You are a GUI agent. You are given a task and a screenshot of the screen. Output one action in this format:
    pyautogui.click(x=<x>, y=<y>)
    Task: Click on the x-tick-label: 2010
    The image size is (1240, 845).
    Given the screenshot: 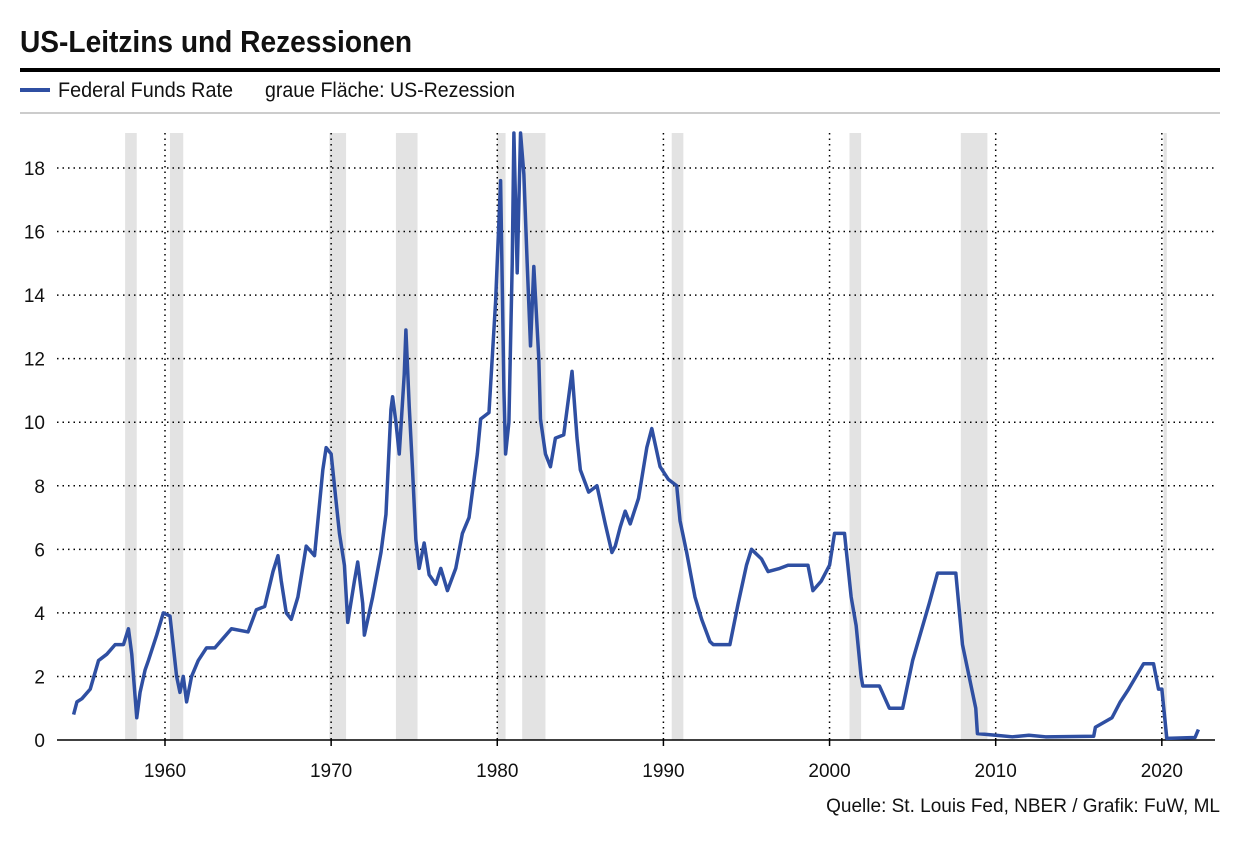 What is the action you would take?
    pyautogui.click(x=996, y=771)
    